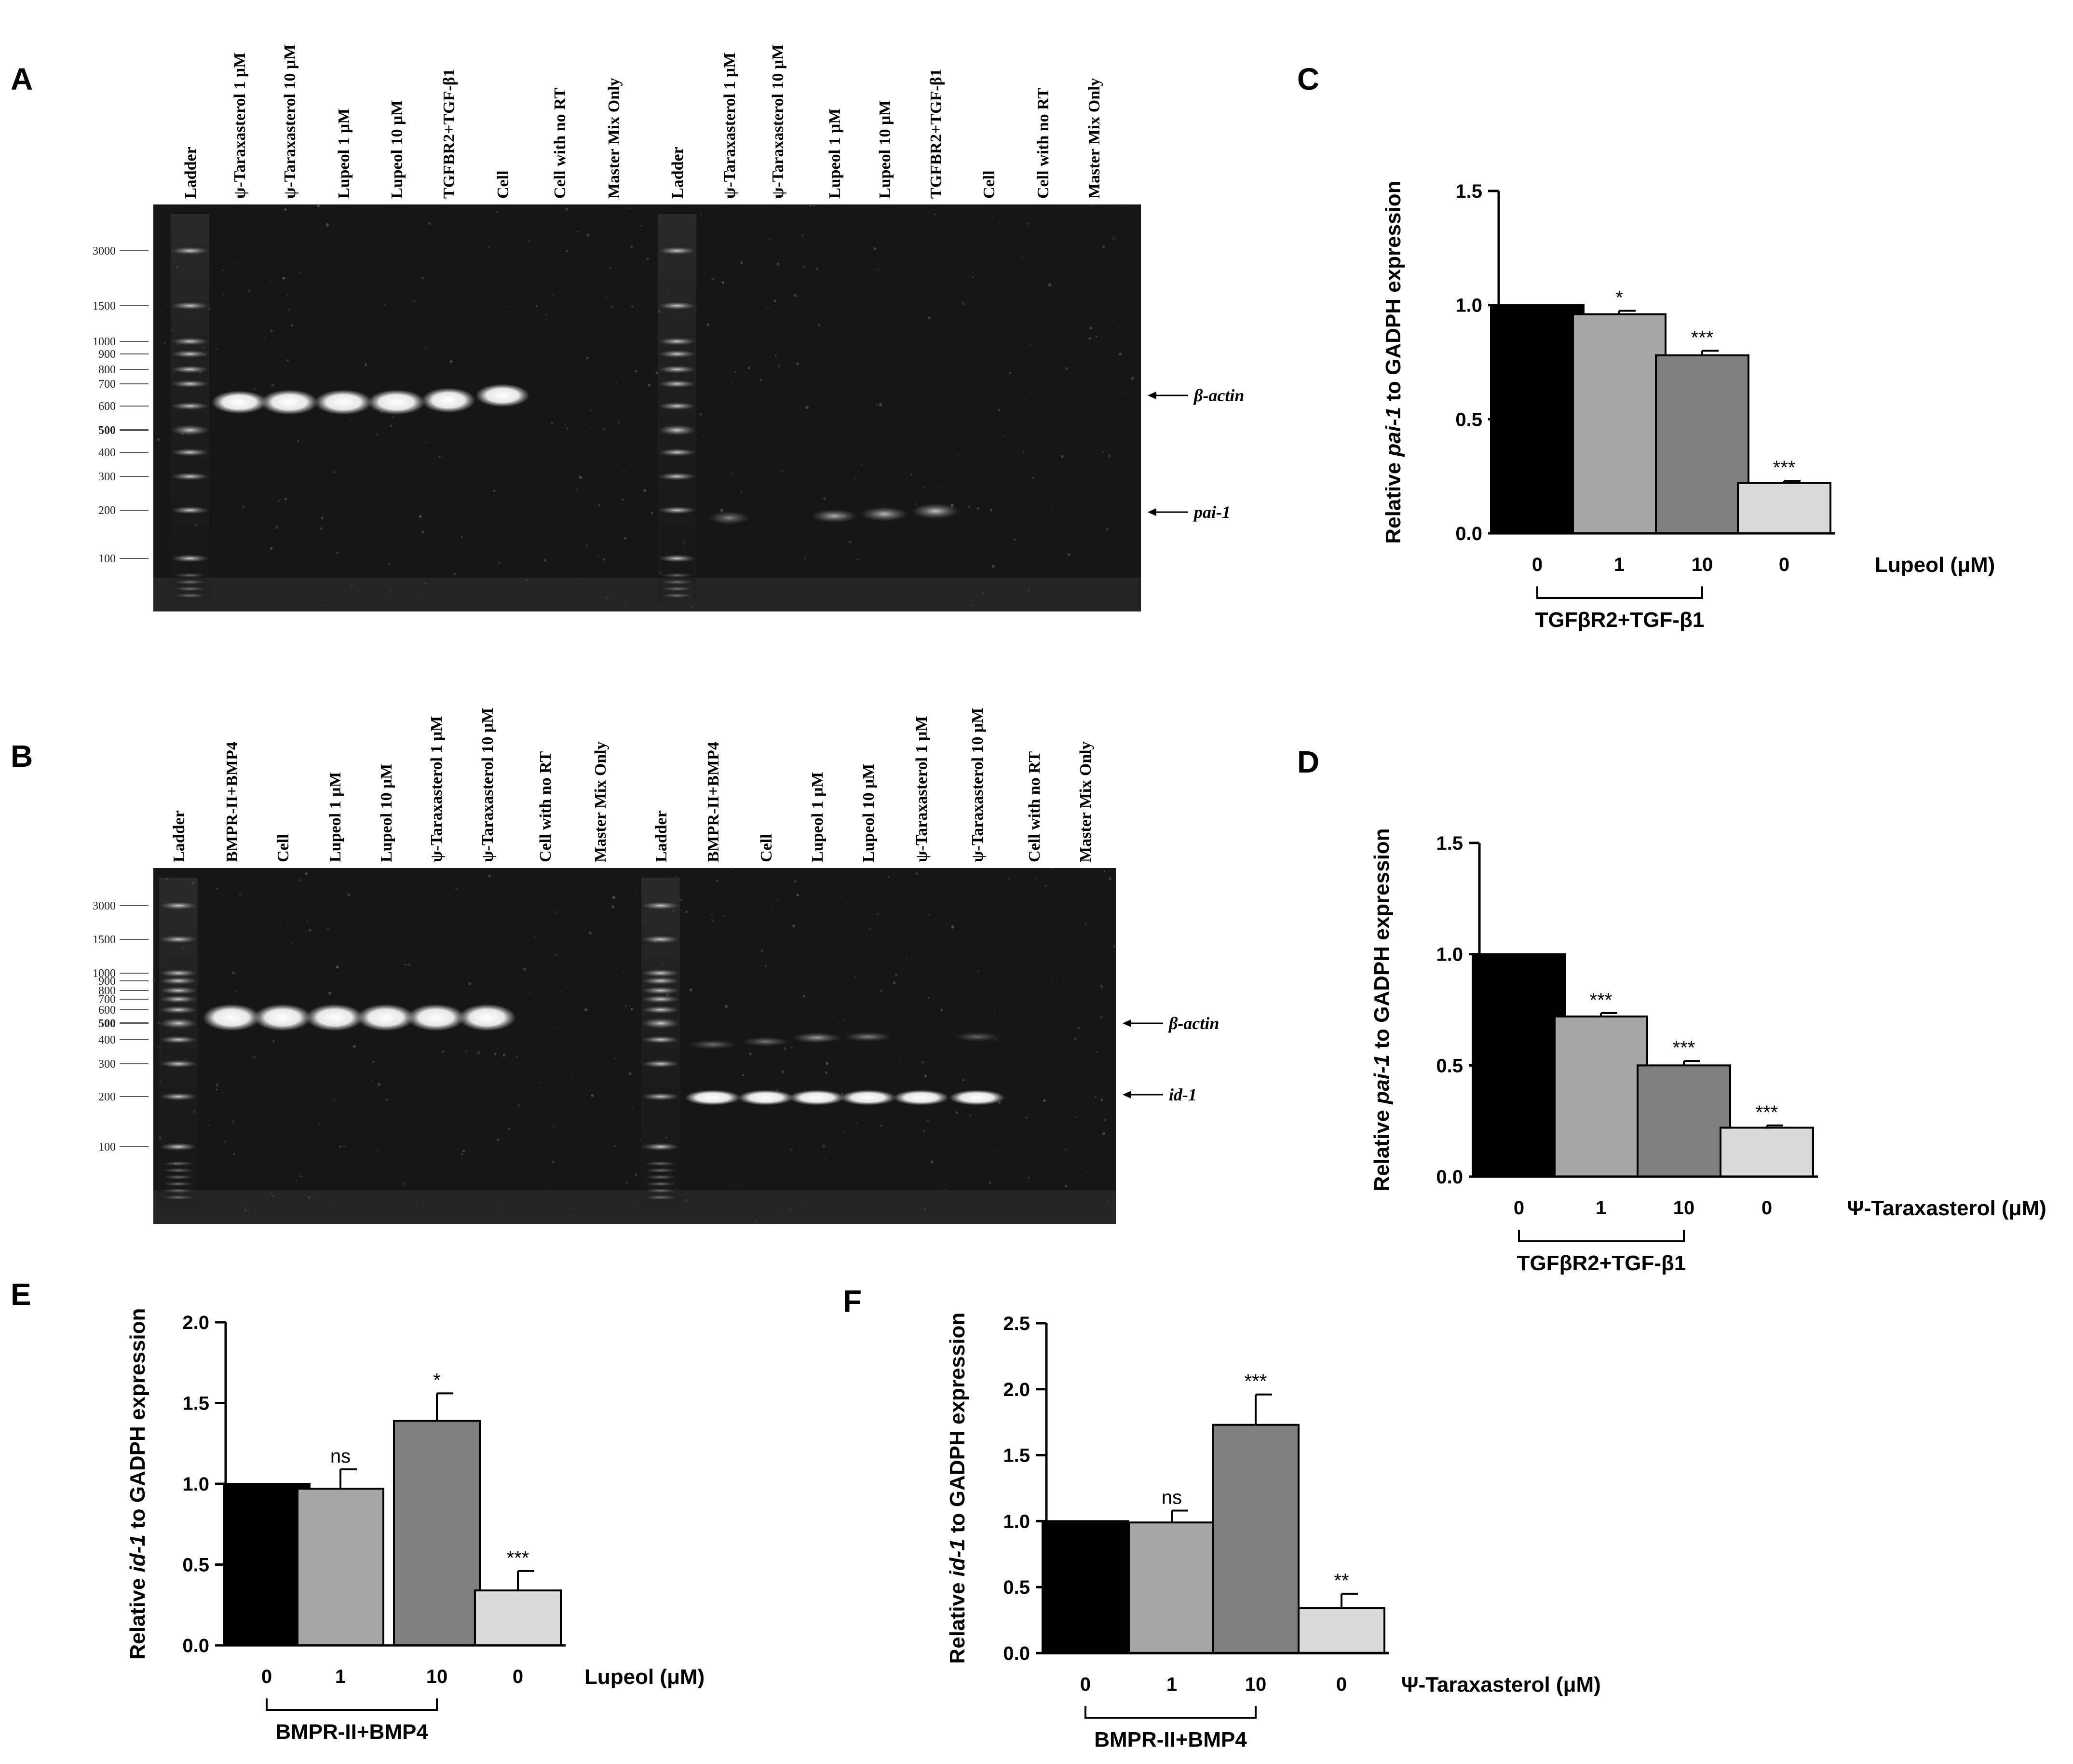 The height and width of the screenshot is (1764, 2073). I want to click on x-tick-label: 1, so click(1601, 1208).